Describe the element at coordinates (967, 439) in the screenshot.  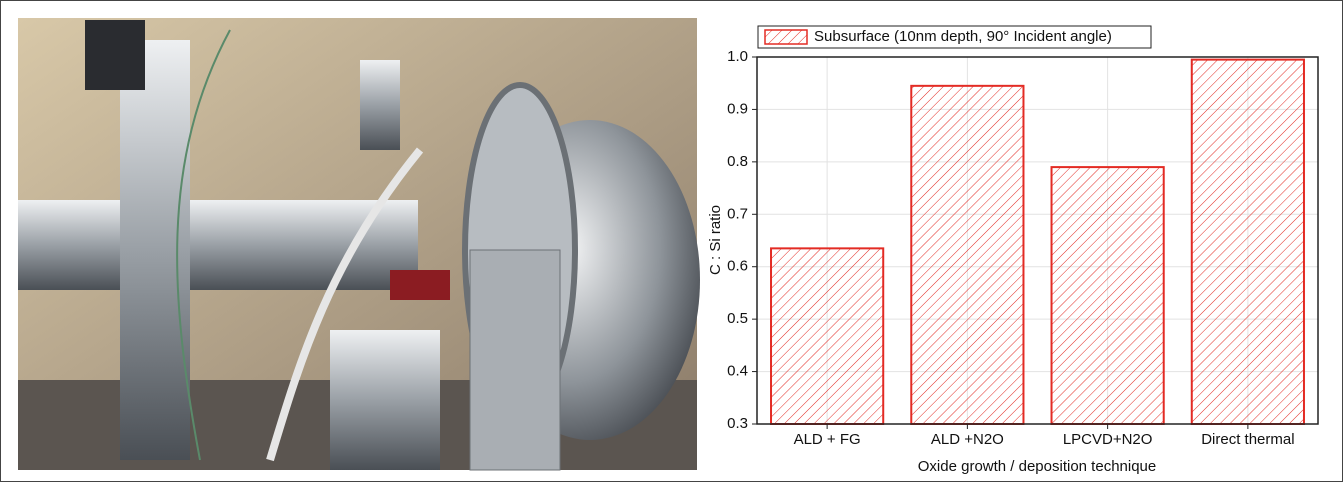
I see `x-tick-label: ALD +N2O` at that location.